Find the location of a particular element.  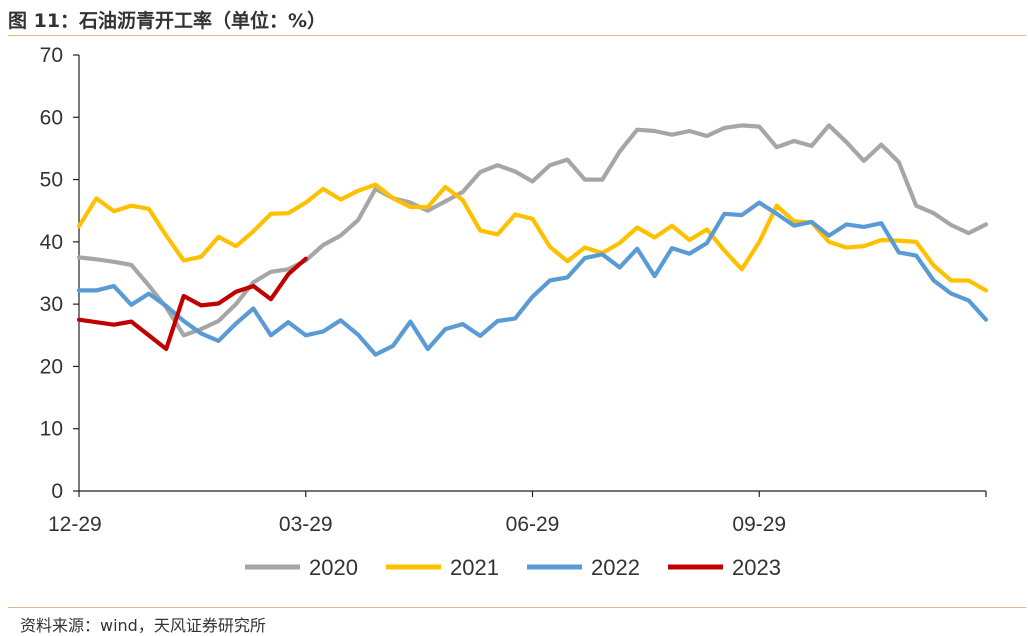

x-axis: 12-29 03-29 06-29 09-29 is located at coordinates (517, 513).